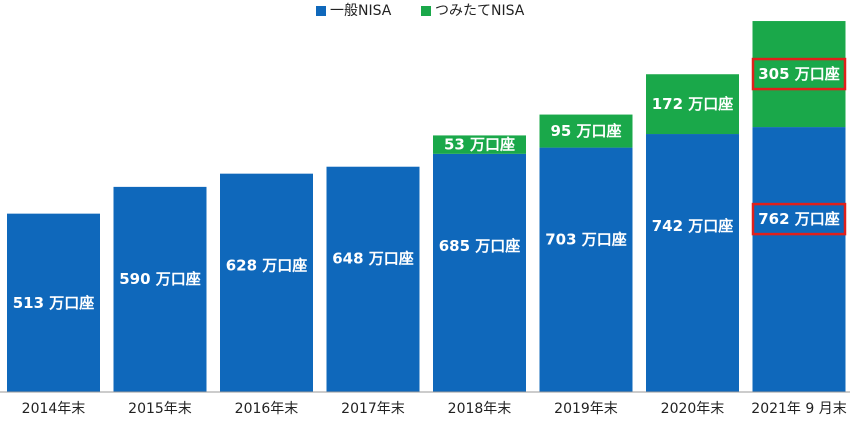  What do you see at coordinates (267, 409) in the screenshot?
I see `x-tick-label-2: 2016年末` at bounding box center [267, 409].